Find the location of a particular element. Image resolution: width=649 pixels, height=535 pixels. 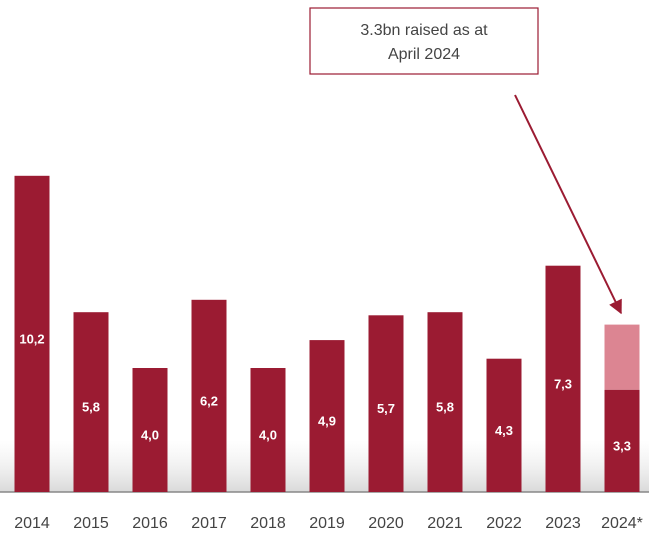

x-tick-label: 2022 is located at coordinates (504, 523).